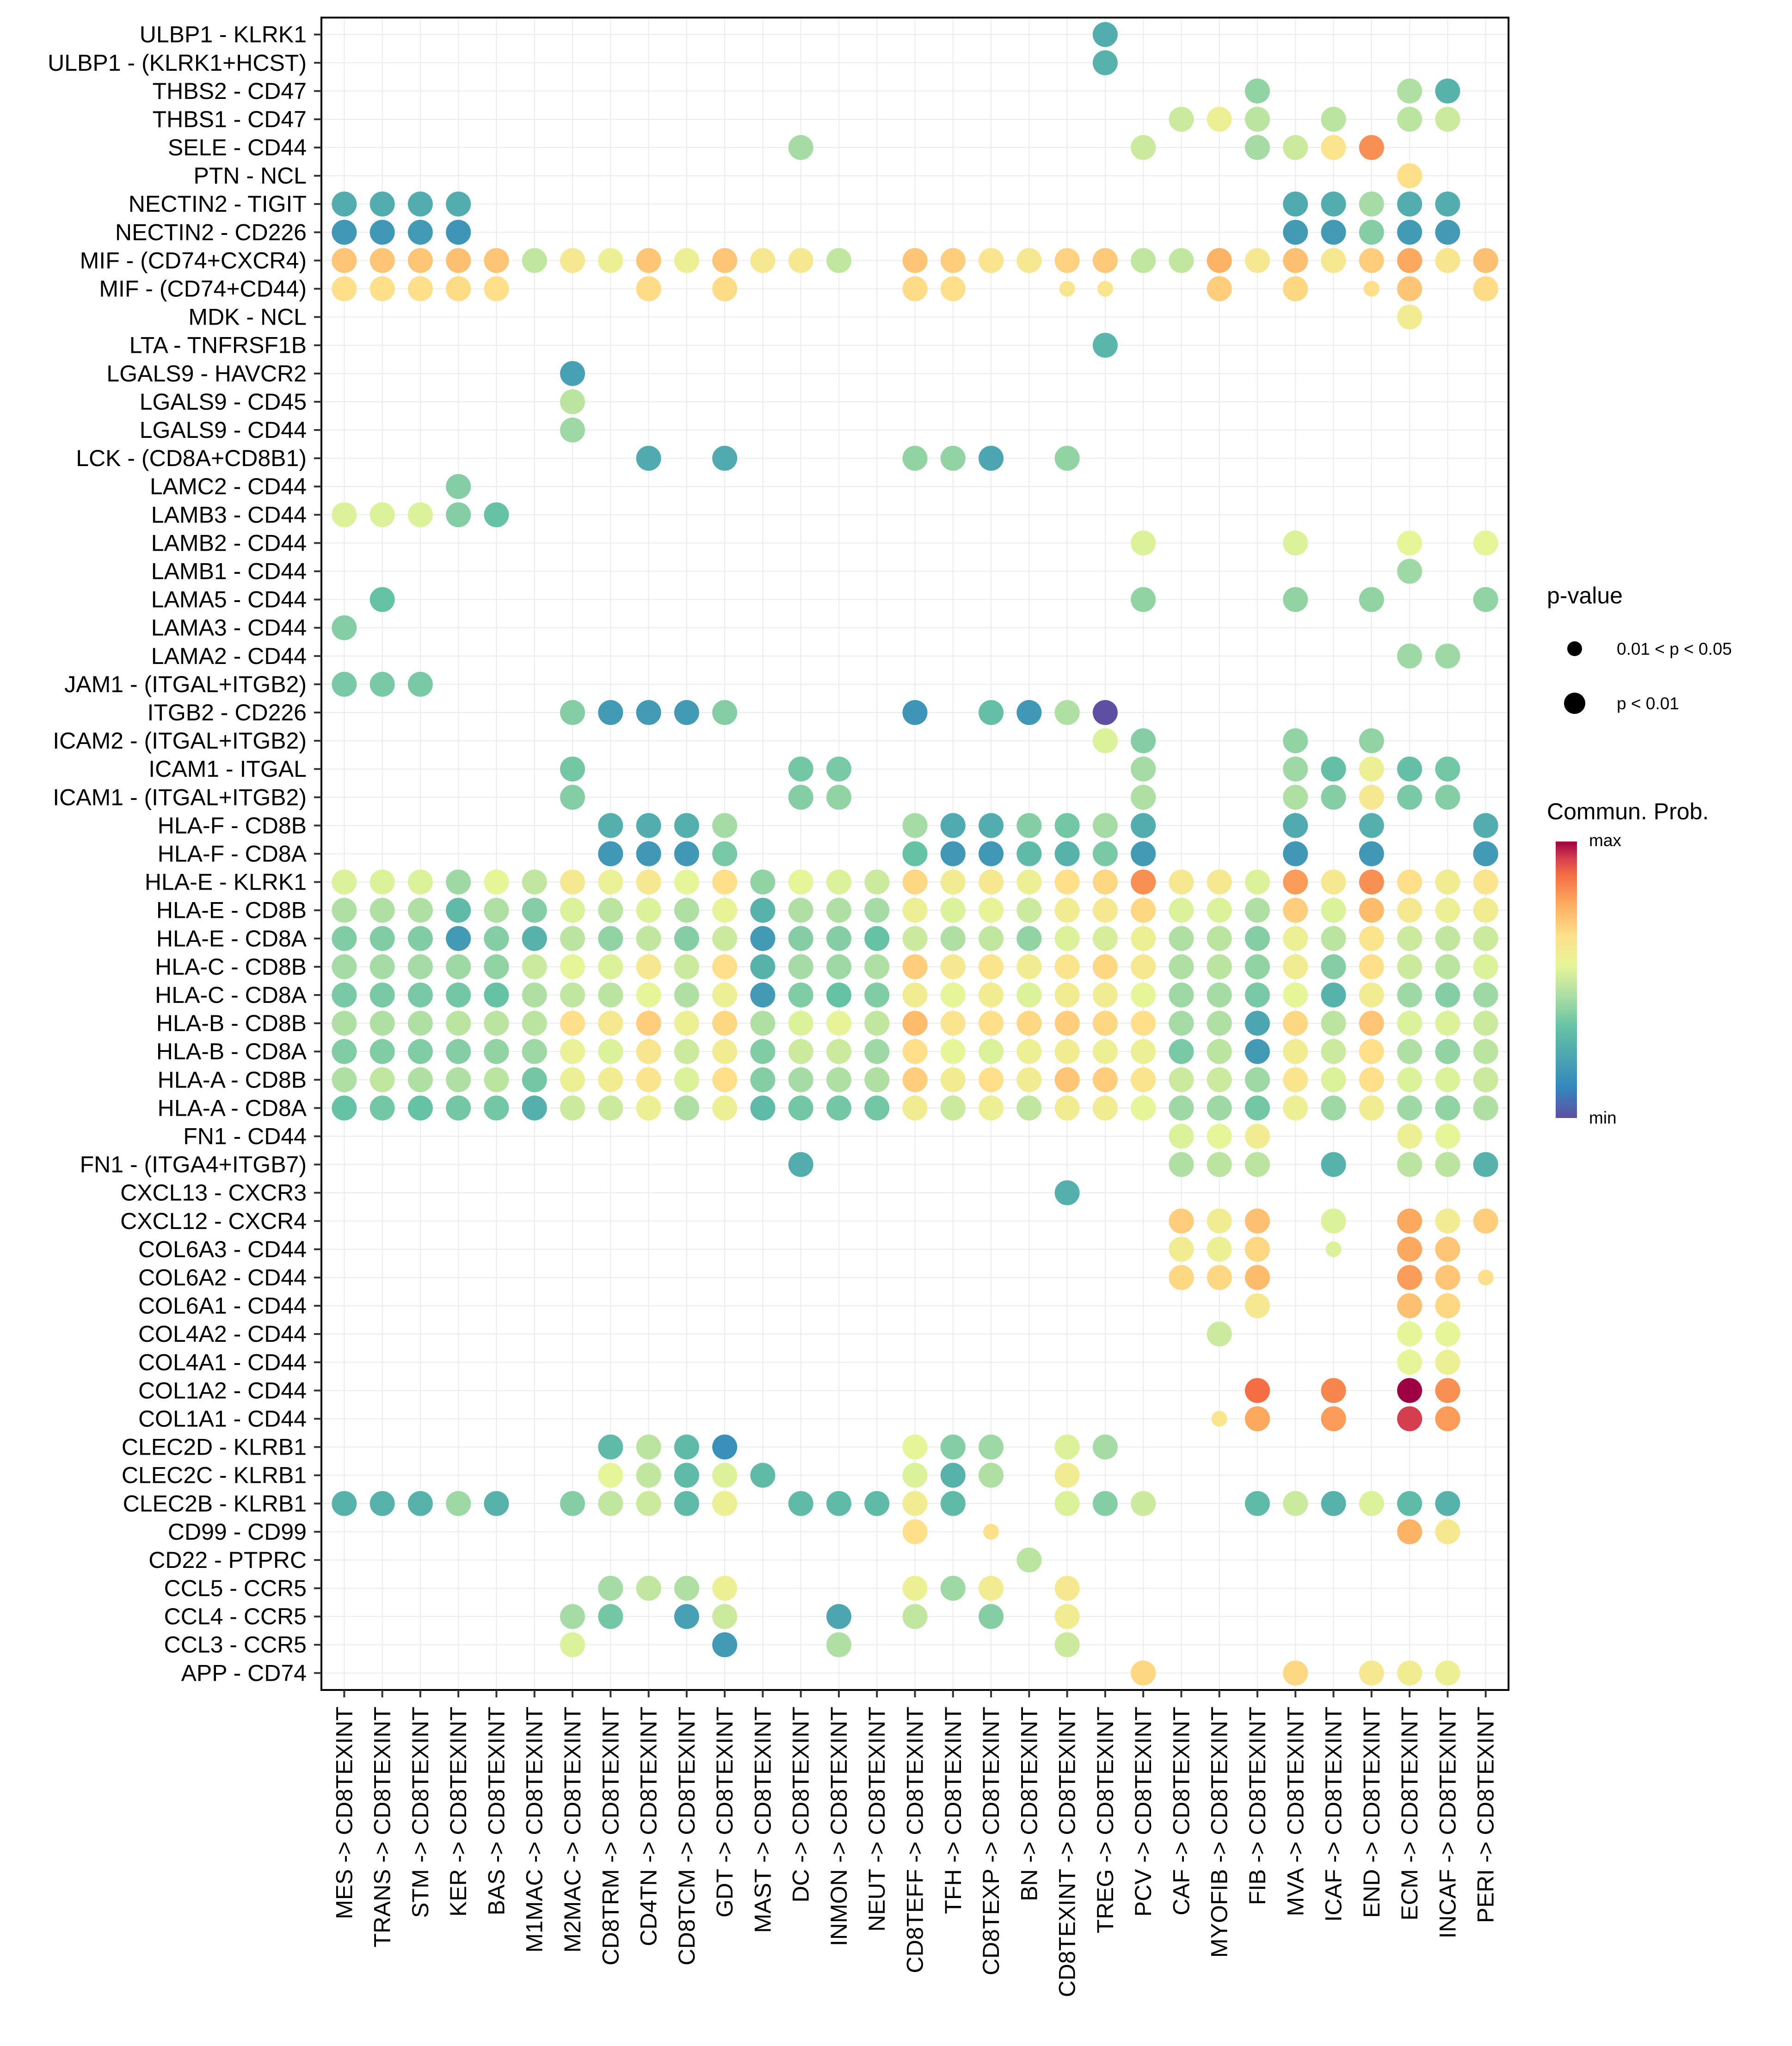  What do you see at coordinates (1295, 1811) in the screenshot?
I see `x-tick-label: MVA -> CD8TEXINT` at bounding box center [1295, 1811].